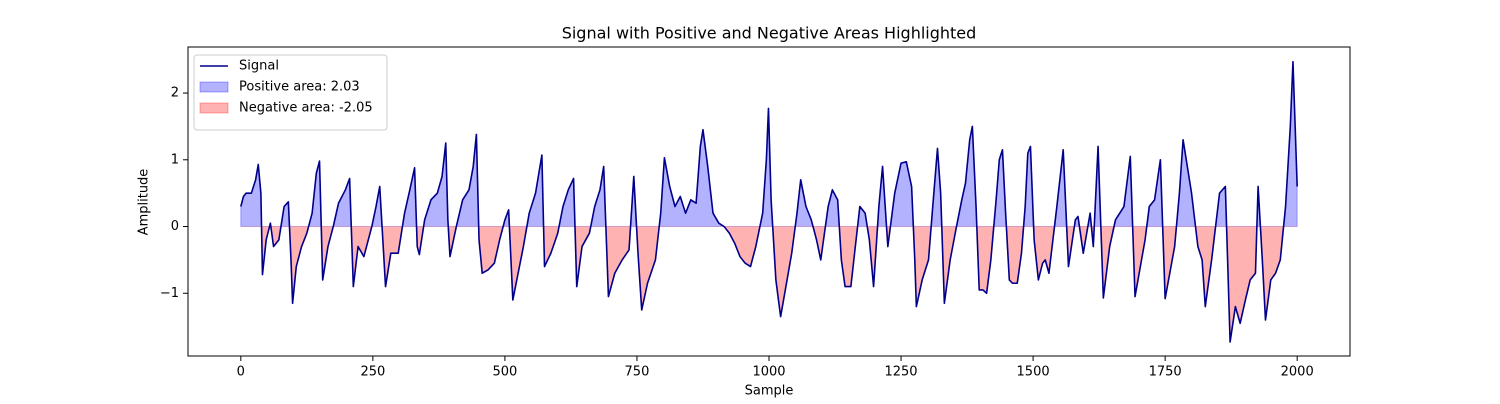 Image resolution: width=1500 pixels, height=404 pixels. I want to click on x-tick-label: 250, so click(372, 372).